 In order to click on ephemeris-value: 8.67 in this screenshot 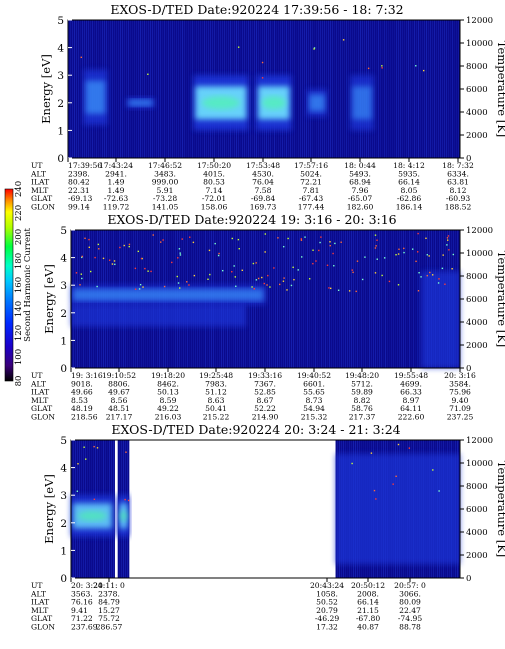, I will do `click(265, 400)`.